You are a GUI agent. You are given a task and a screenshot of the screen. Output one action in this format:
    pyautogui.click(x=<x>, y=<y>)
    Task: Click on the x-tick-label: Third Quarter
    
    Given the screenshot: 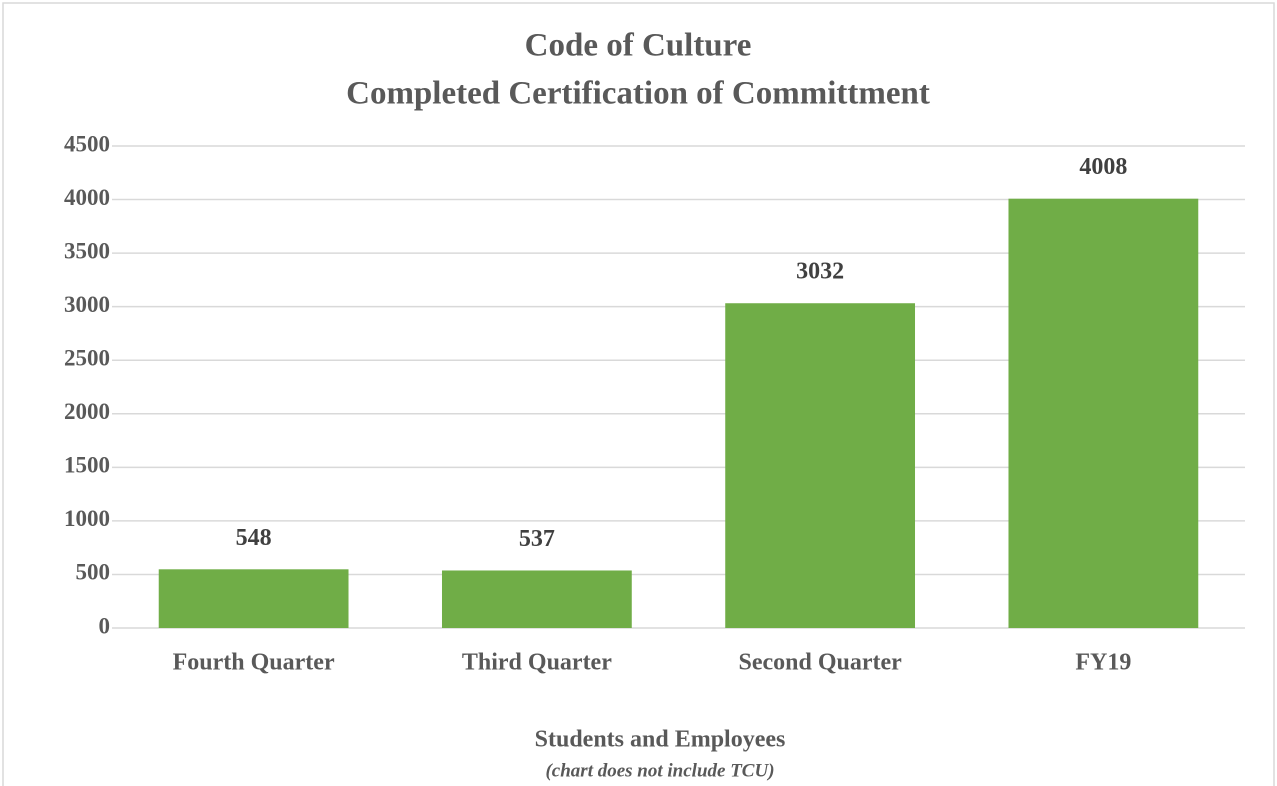 What is the action you would take?
    pyautogui.click(x=537, y=663)
    